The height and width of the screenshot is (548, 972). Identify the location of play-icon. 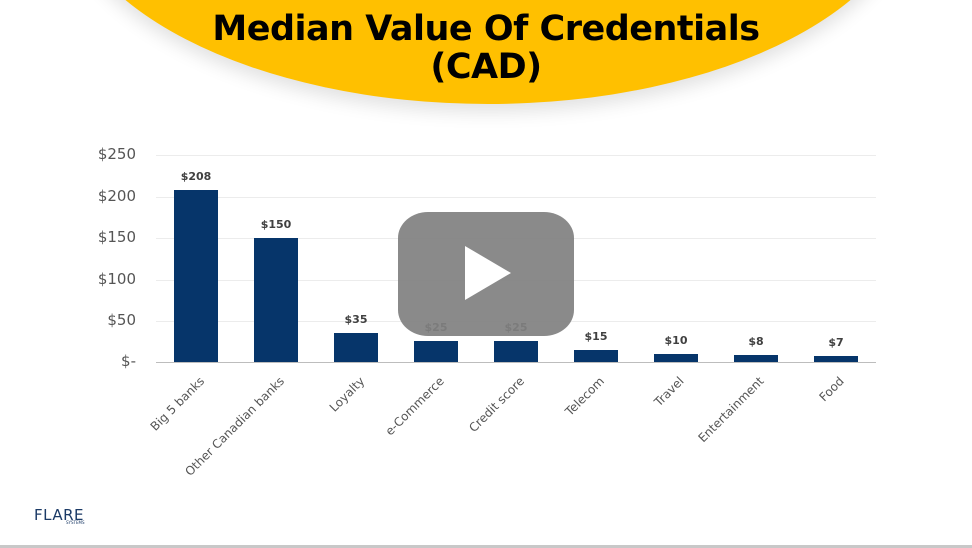
(488, 273).